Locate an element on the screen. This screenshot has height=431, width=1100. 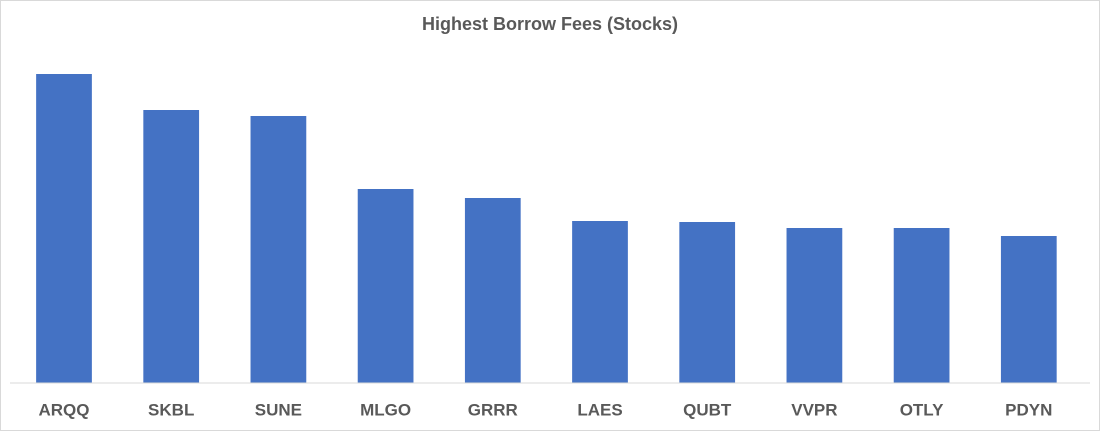
x-tick-label: PDYN is located at coordinates (1028, 409).